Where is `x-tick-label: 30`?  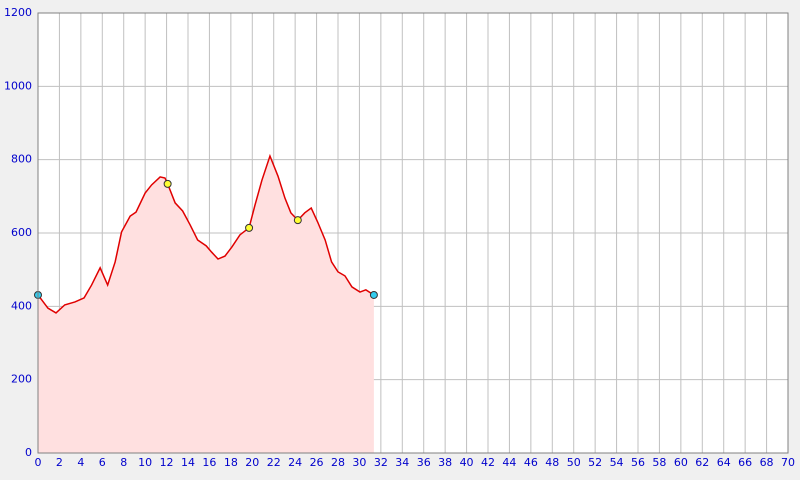 x-tick-label: 30 is located at coordinates (359, 462).